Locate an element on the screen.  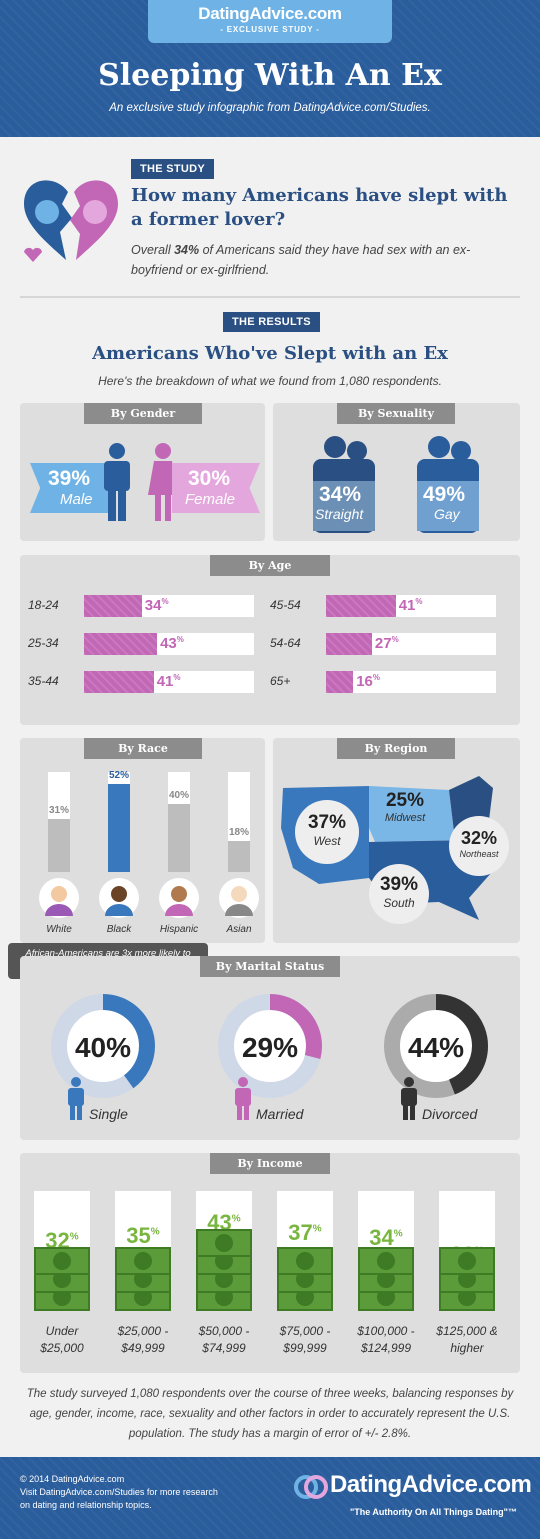
marital-pct: 29% is located at coordinates (270, 1047).